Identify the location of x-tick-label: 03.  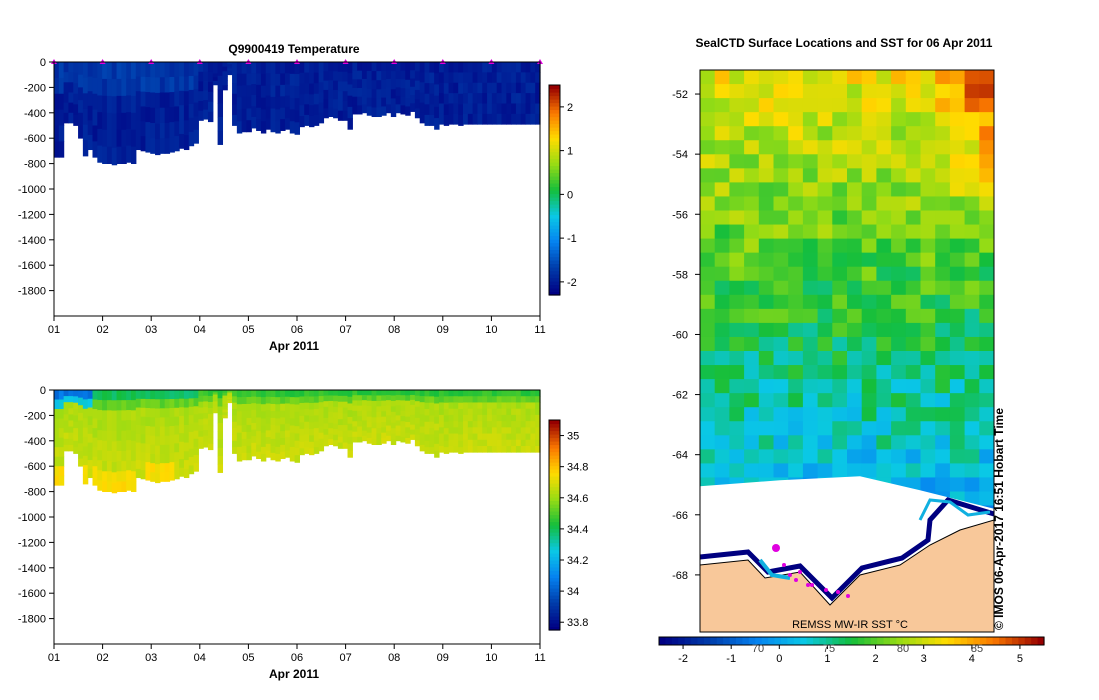
(151, 330).